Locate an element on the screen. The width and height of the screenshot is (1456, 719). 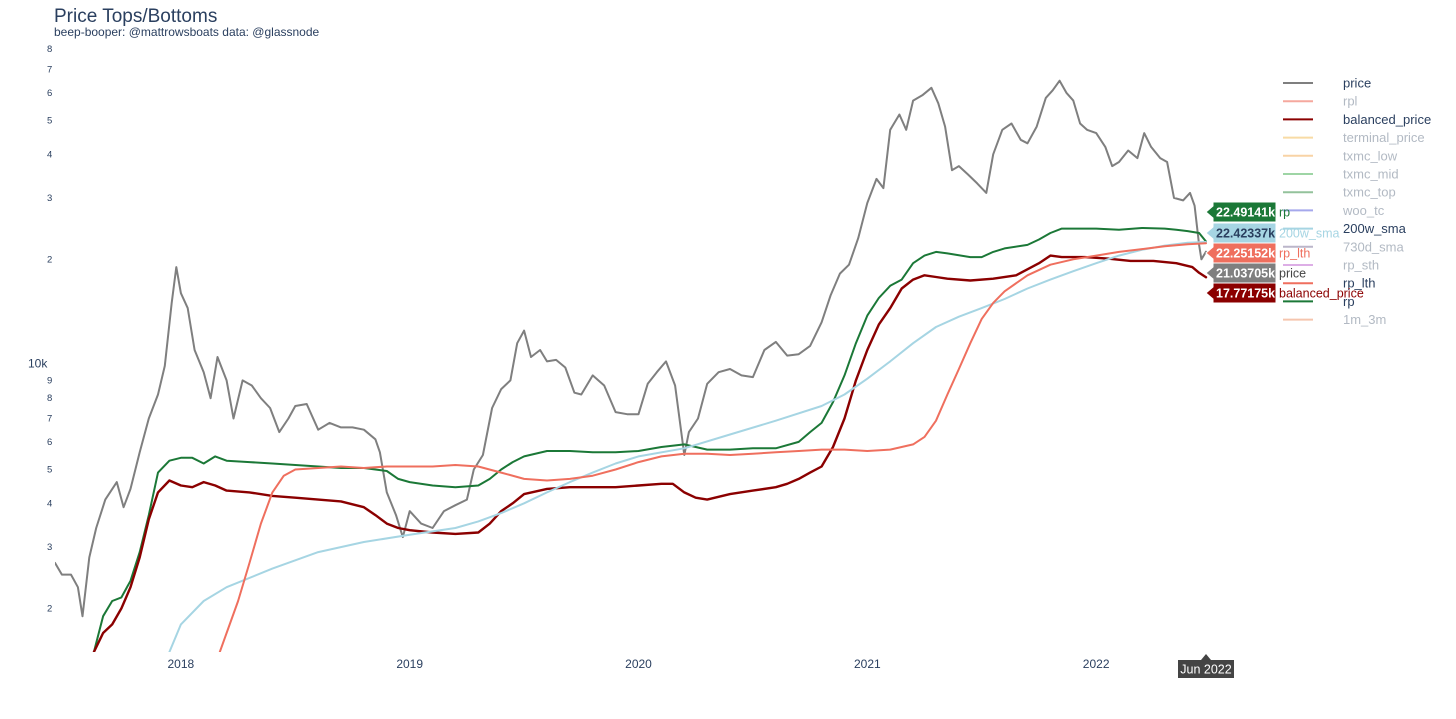
hover-label-rp: 22.49141k rp is located at coordinates (1247, 212).